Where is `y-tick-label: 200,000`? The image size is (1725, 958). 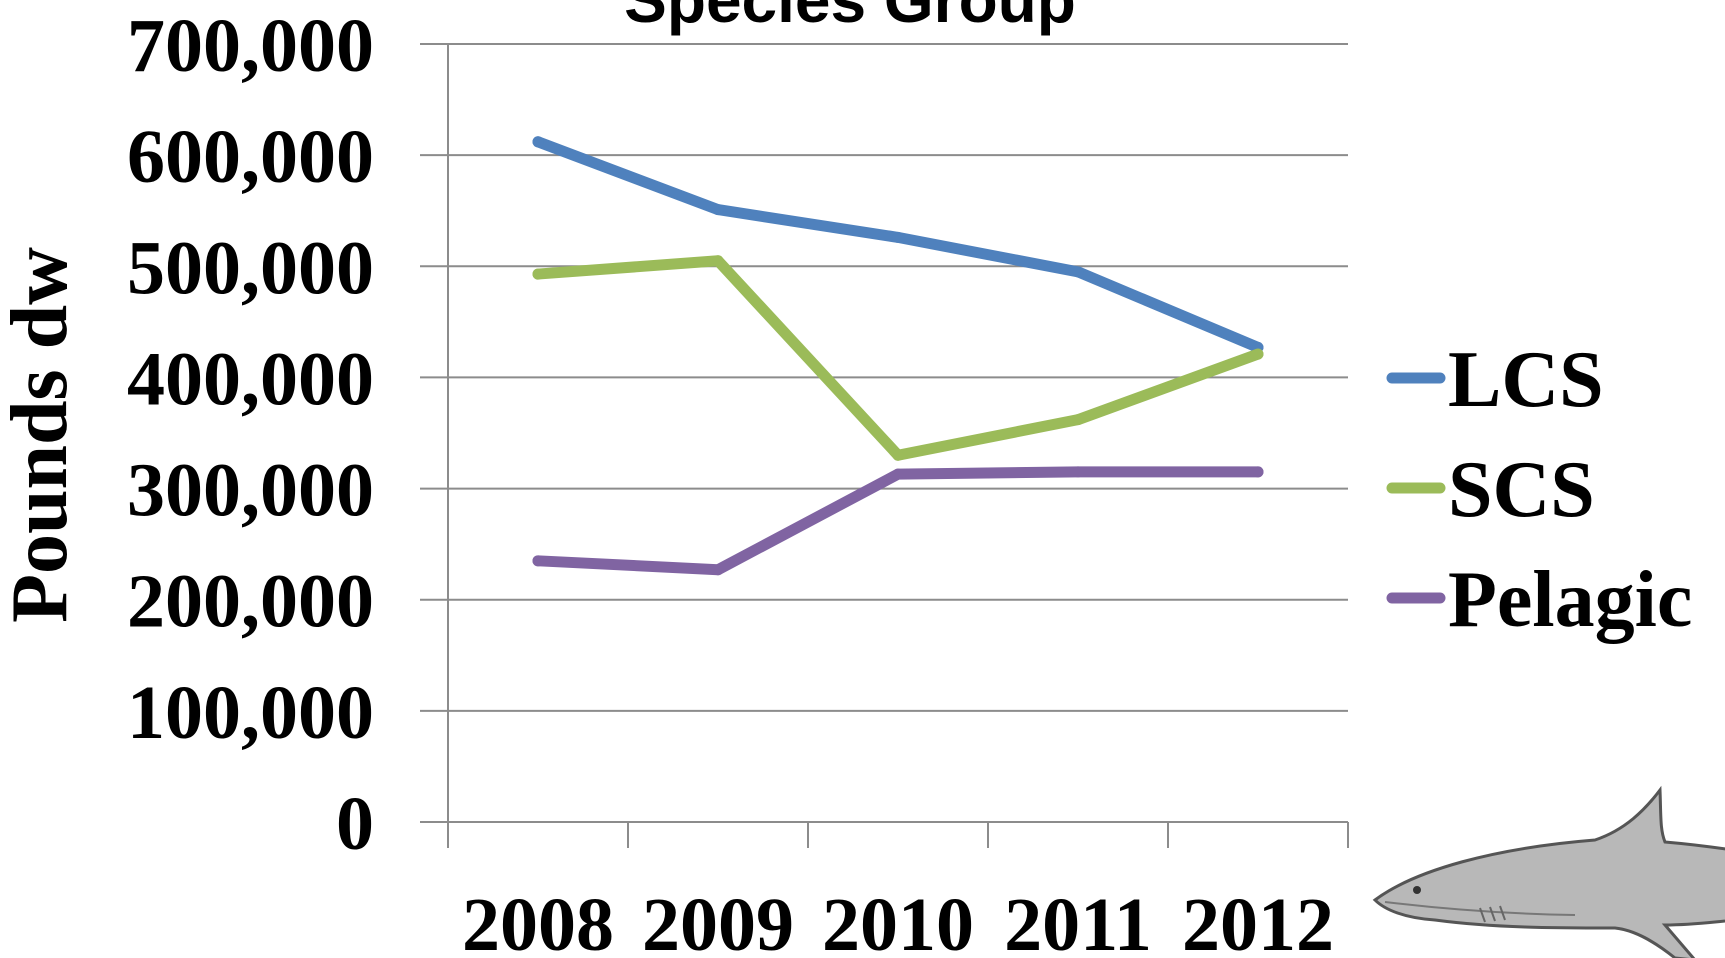 y-tick-label: 200,000 is located at coordinates (250, 602).